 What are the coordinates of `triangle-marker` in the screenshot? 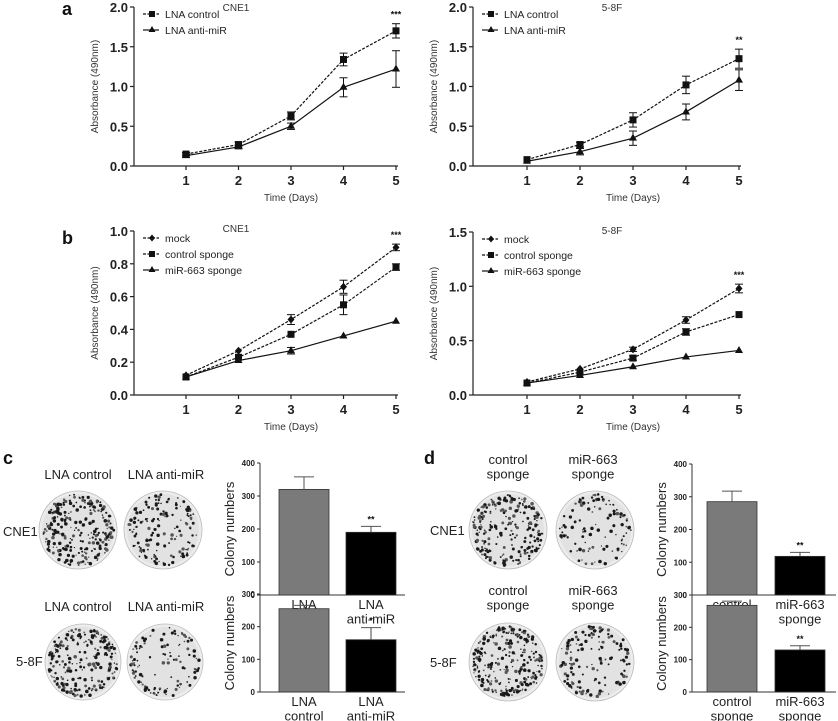 It's located at (739, 349).